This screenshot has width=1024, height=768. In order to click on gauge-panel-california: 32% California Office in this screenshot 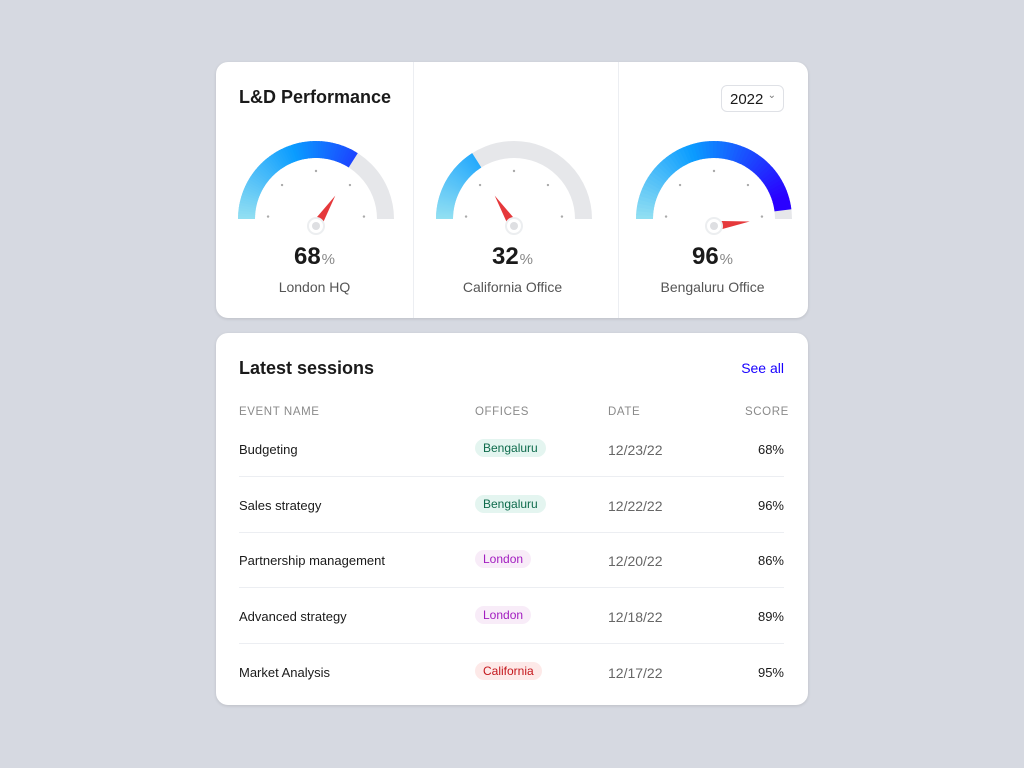, I will do `click(515, 190)`.